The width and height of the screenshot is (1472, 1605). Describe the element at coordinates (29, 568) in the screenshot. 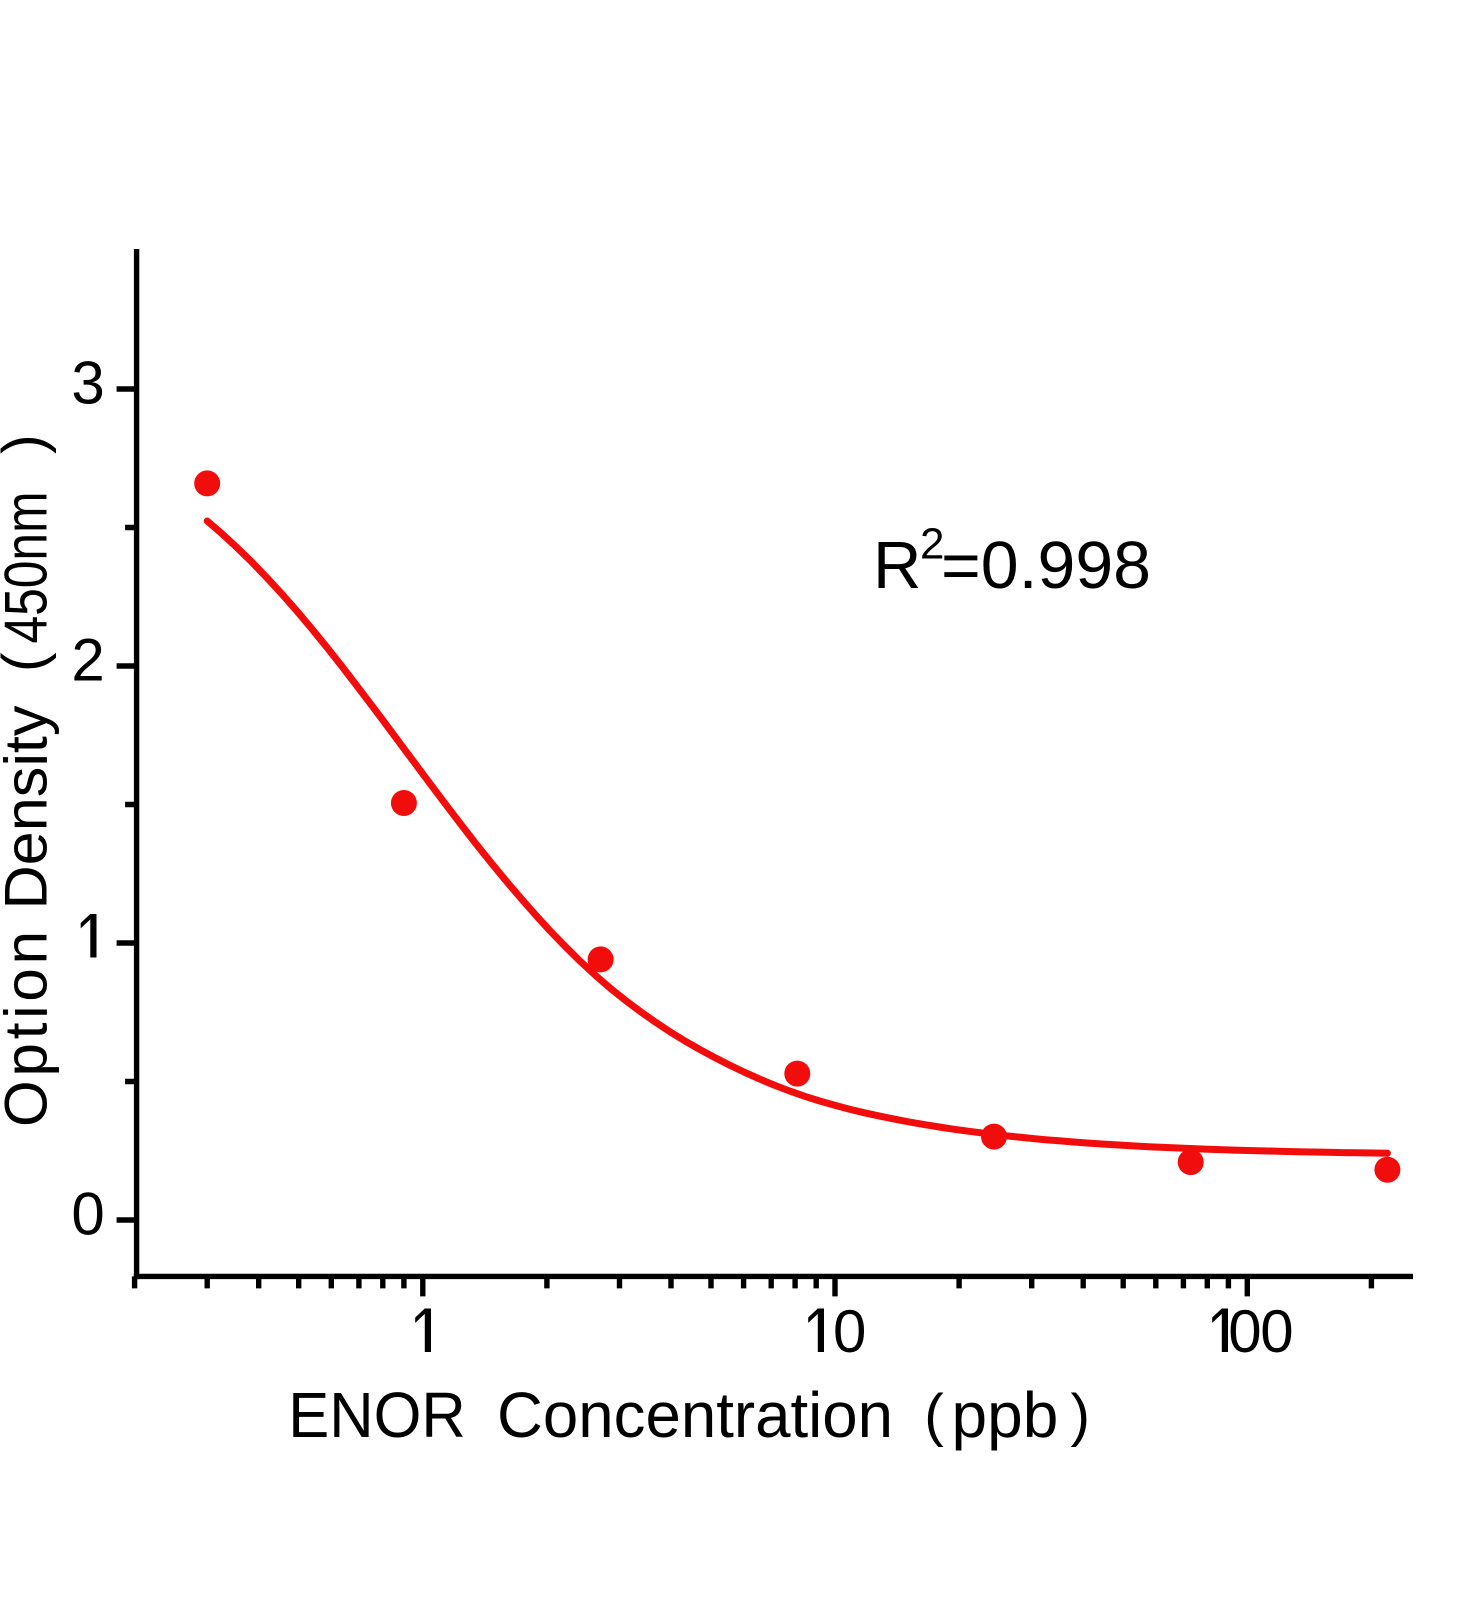

I see `svg-text: 450nm` at that location.